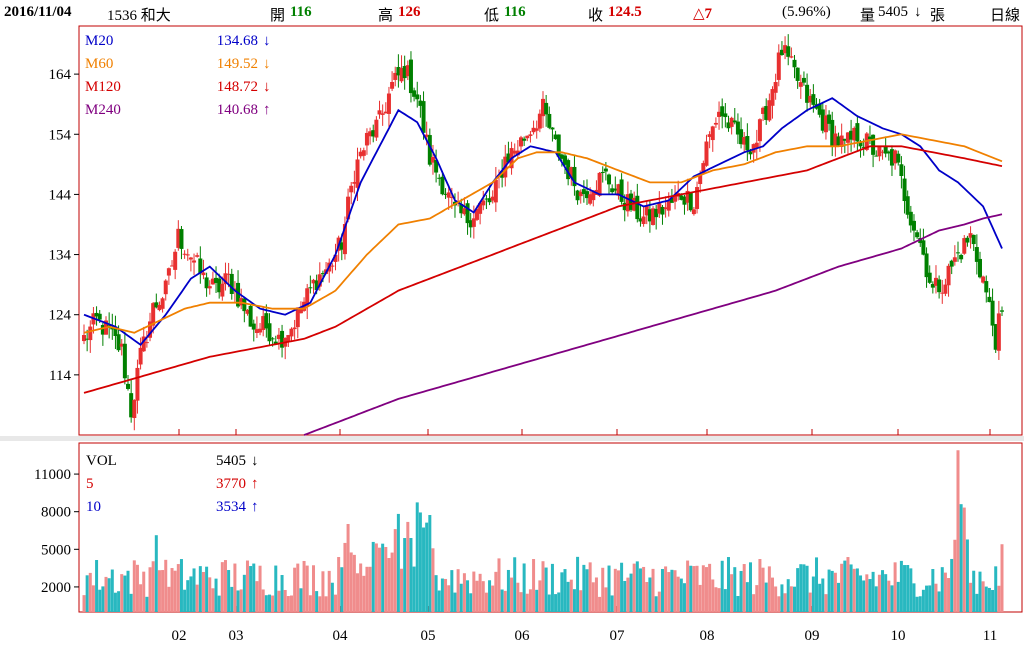  Describe the element at coordinates (806, 12) in the screenshot. I see `change-percent: (5.96%)` at that location.